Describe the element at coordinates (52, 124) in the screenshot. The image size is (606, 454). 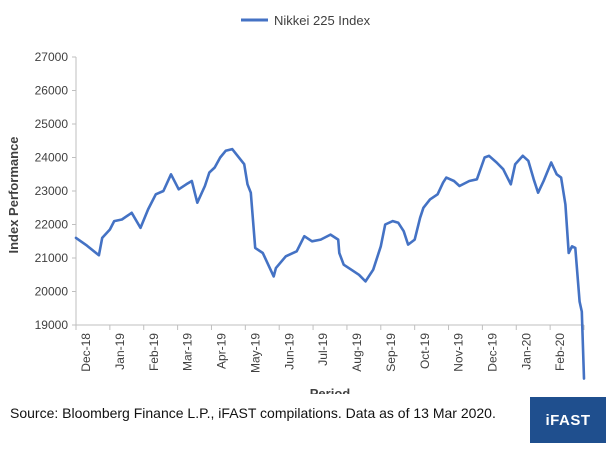
I see `y-tick-label: 25000` at that location.